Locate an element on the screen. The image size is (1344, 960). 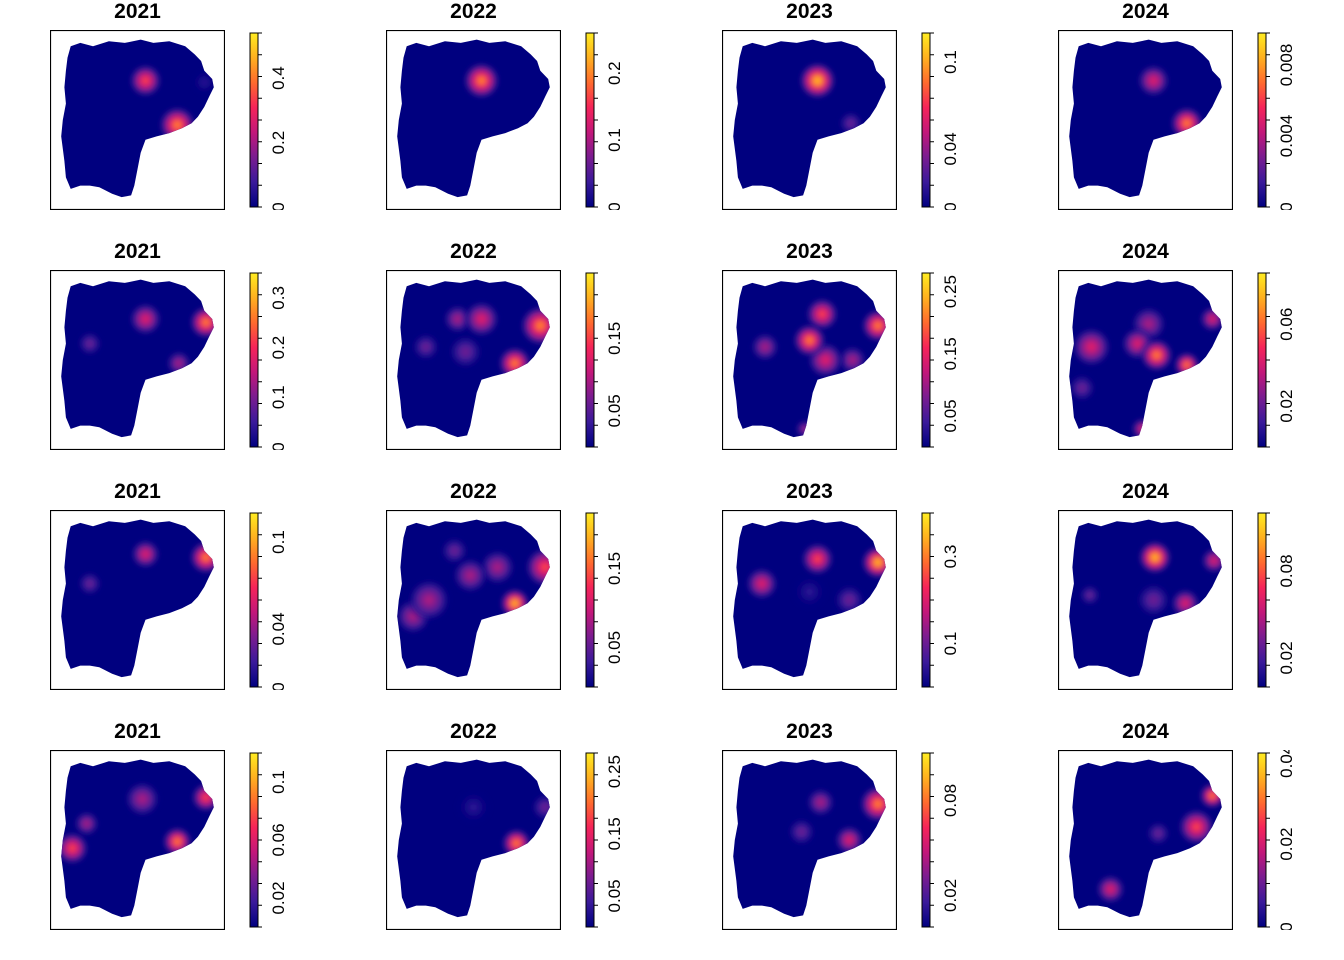
heatmap-panel-2021-row3: 2021 0 0.04 0.1 is located at coordinates (168, 600).